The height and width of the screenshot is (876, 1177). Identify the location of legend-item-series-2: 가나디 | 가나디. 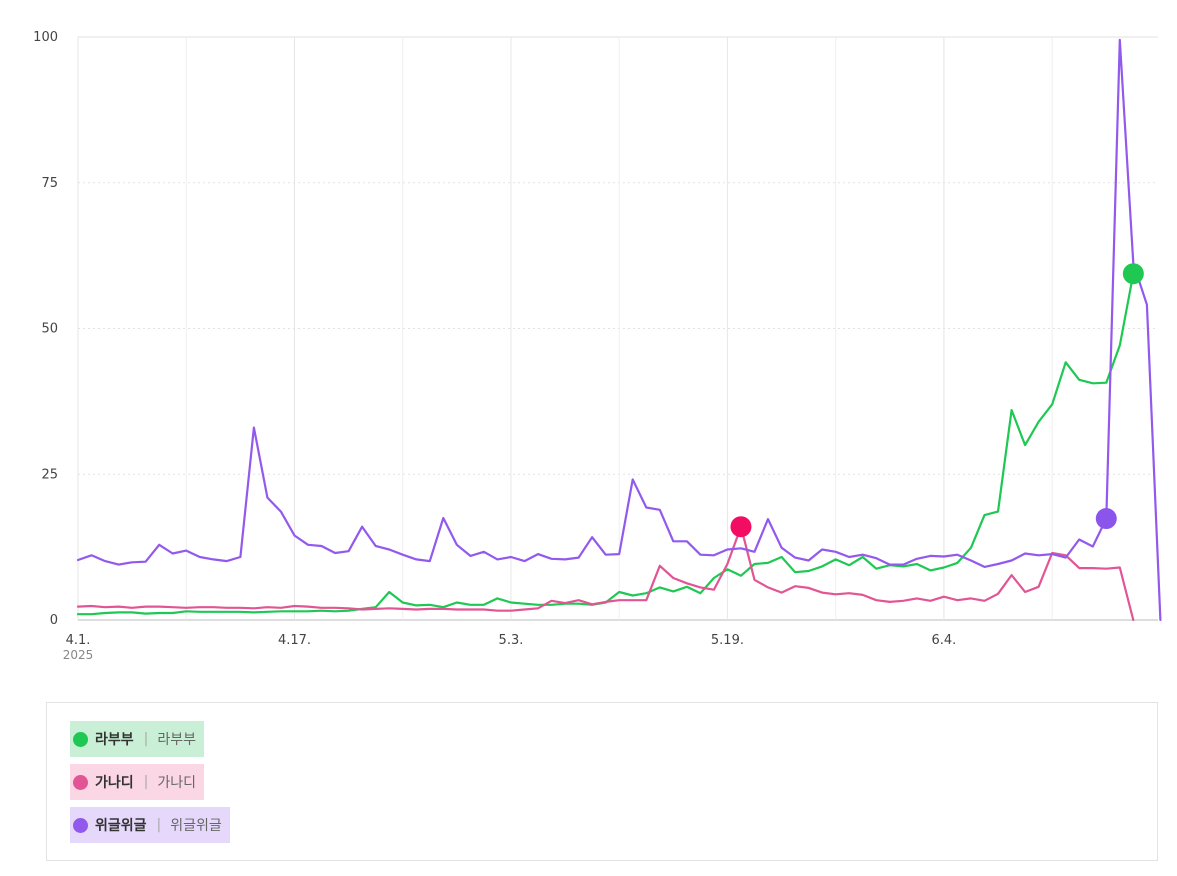
(137, 782).